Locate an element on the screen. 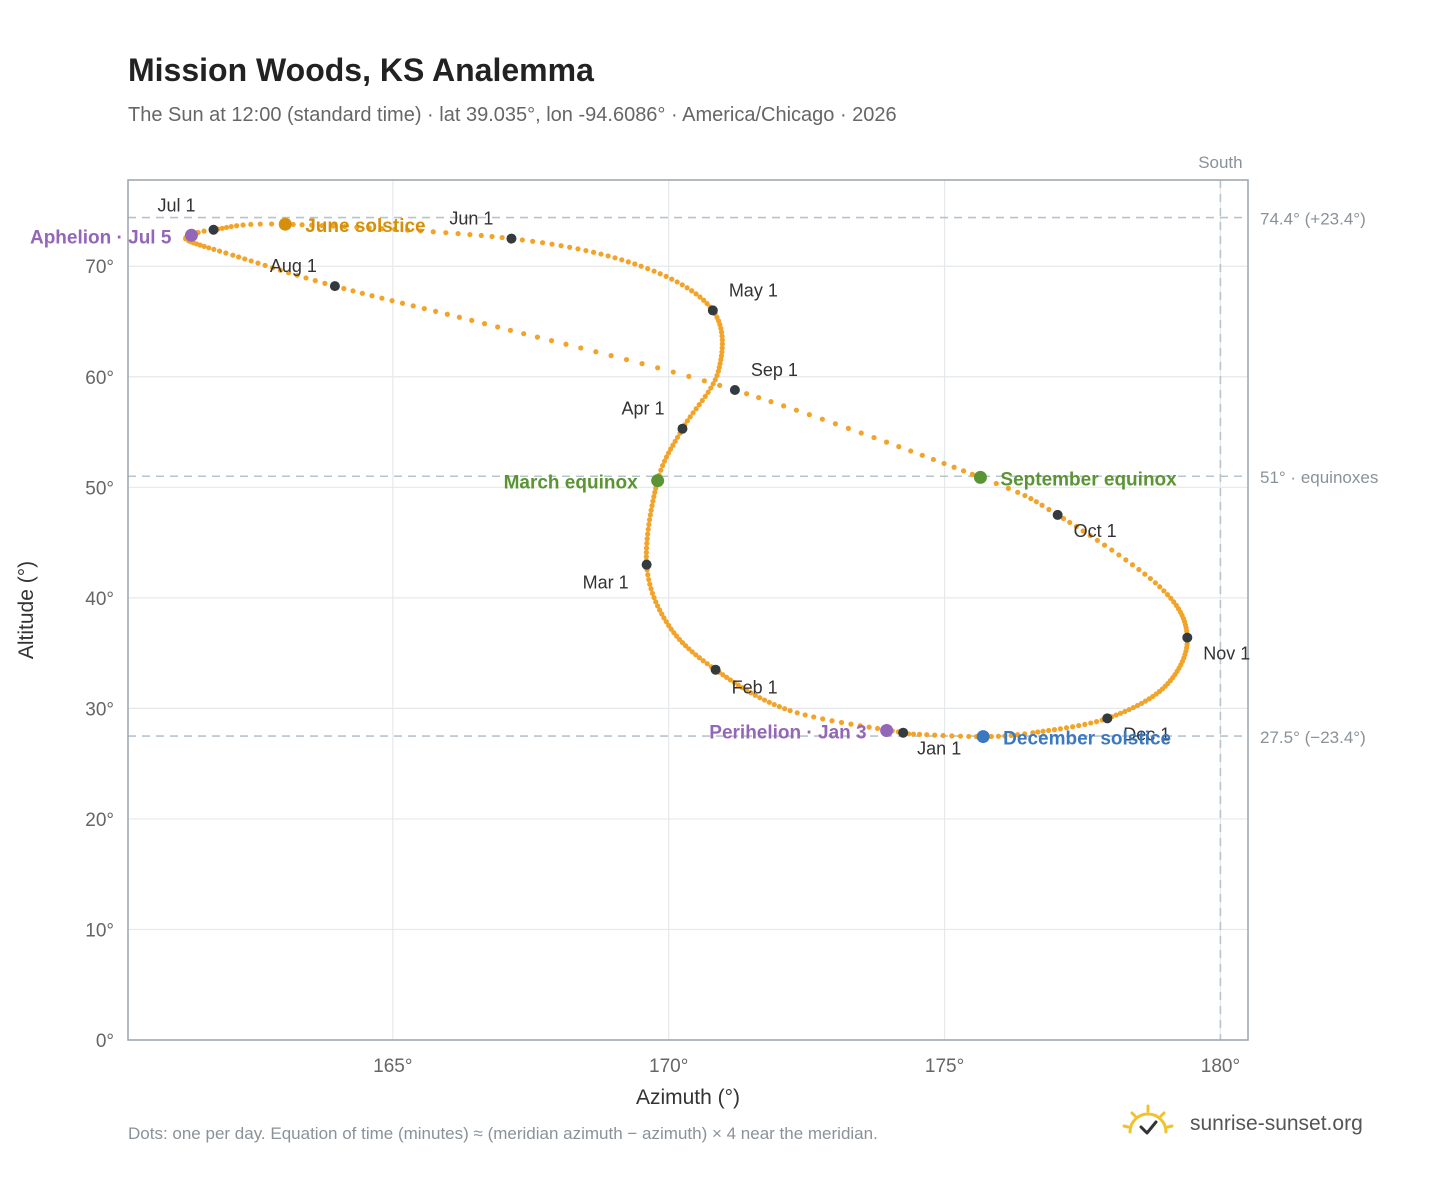 This screenshot has height=1188, width=1448. brand-name: sunrise-sunset.org is located at coordinates (1276, 1123).